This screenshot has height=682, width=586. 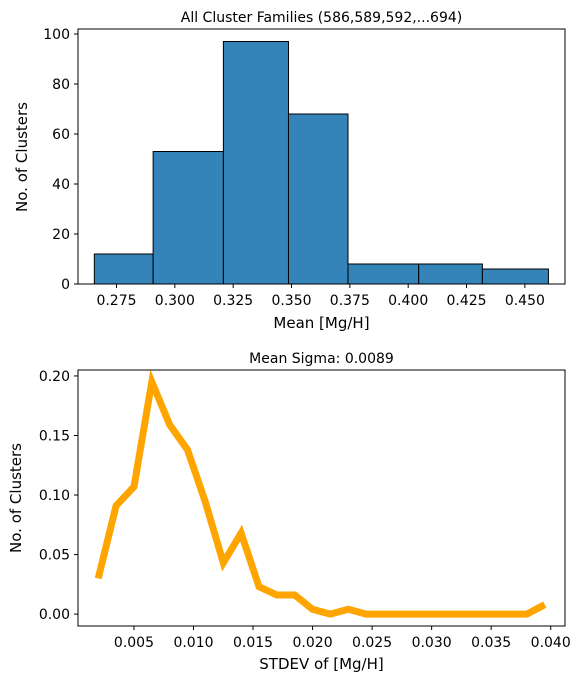 I want to click on x-tick-label: 0.015, so click(x=253, y=643).